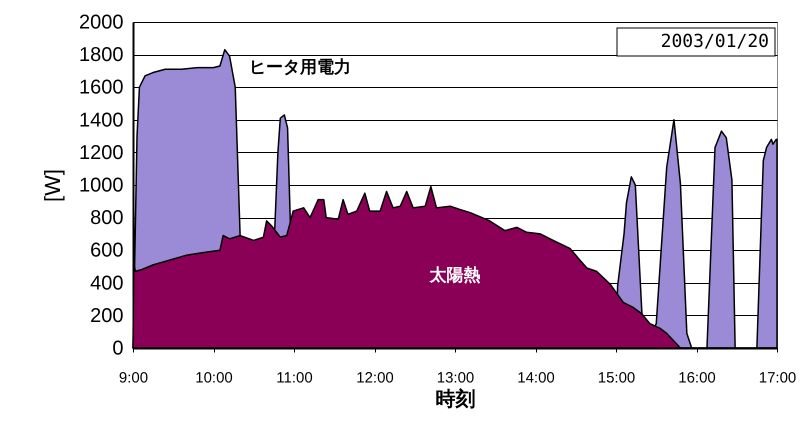  Describe the element at coordinates (617, 378) in the screenshot. I see `x-tick-label: 15:00` at that location.